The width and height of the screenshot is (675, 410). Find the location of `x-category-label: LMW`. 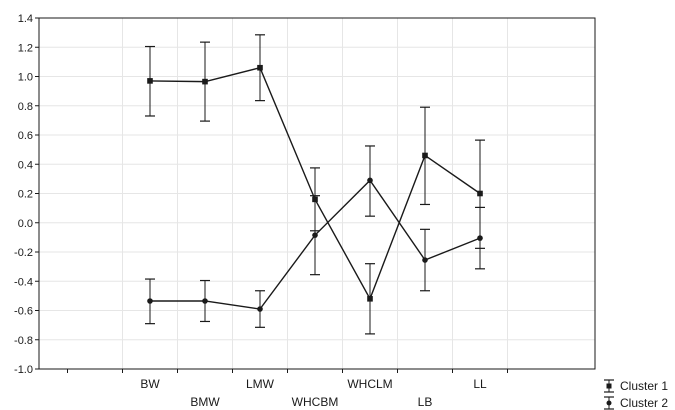

x-category-label: LMW is located at coordinates (260, 384).